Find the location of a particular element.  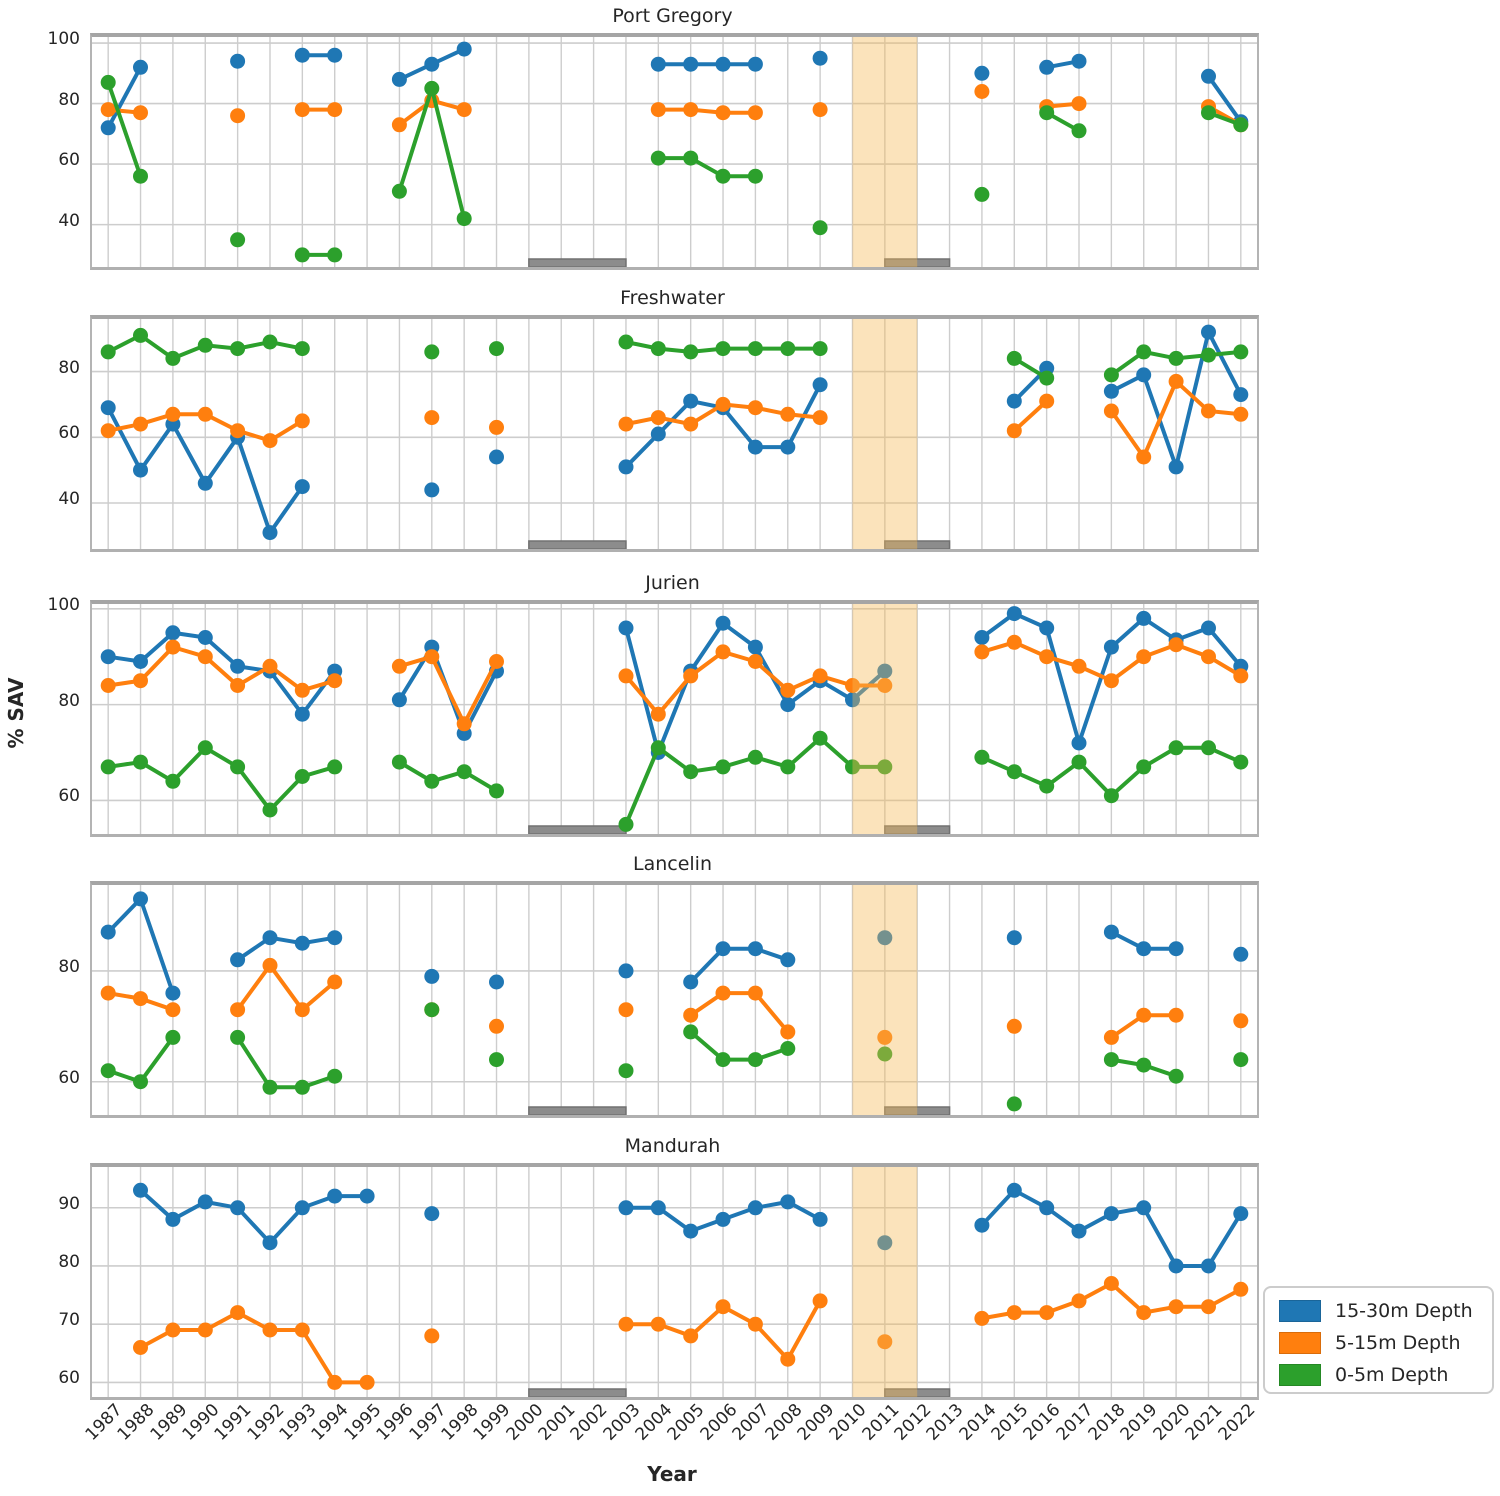

y-tick-label: 40 is located at coordinates (69, 220).